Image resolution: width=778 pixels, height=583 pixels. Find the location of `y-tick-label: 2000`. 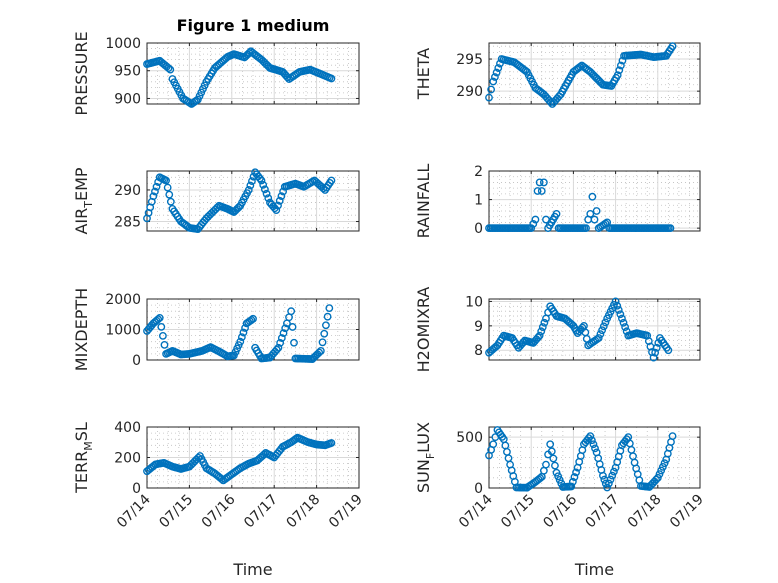

y-tick-label: 2000 is located at coordinates (123, 300).